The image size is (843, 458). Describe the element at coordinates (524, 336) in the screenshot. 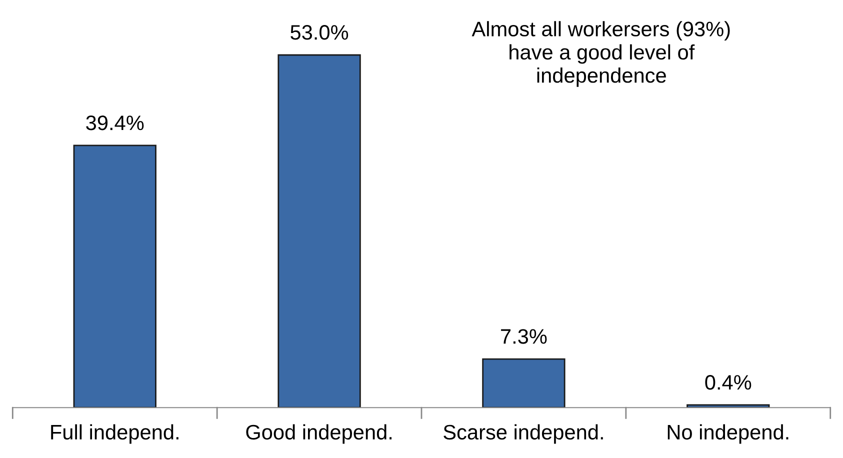

I see `data-label: 7.3%` at that location.